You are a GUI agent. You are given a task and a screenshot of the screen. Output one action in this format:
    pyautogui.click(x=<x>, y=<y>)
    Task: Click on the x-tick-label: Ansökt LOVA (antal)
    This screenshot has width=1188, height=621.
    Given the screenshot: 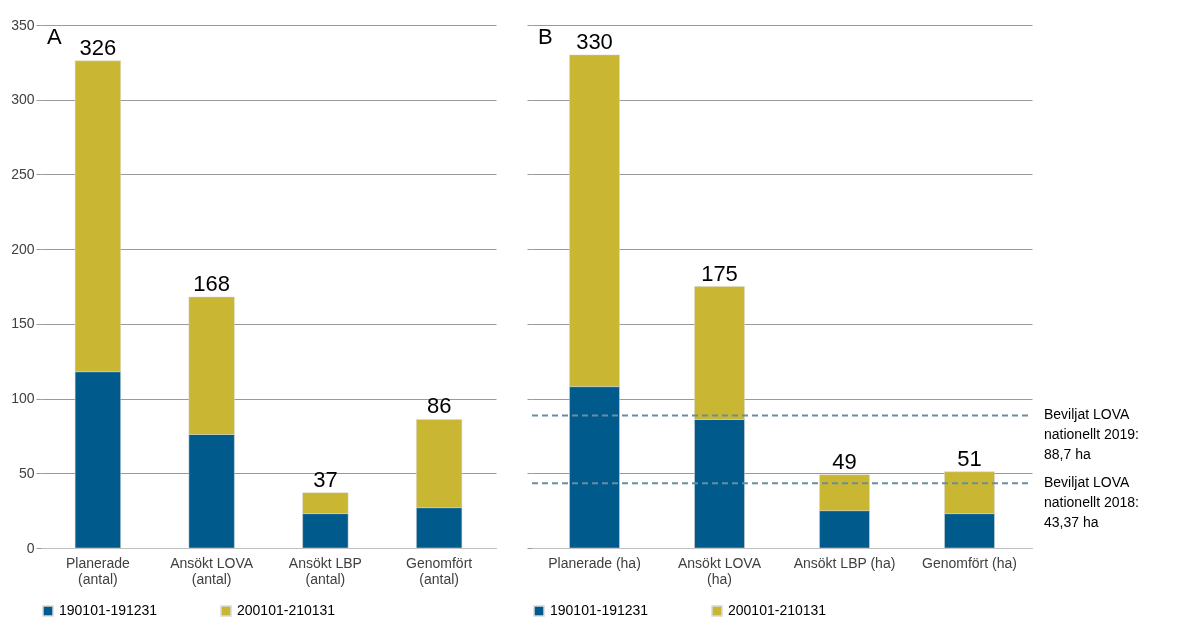 What is the action you would take?
    pyautogui.click(x=212, y=570)
    